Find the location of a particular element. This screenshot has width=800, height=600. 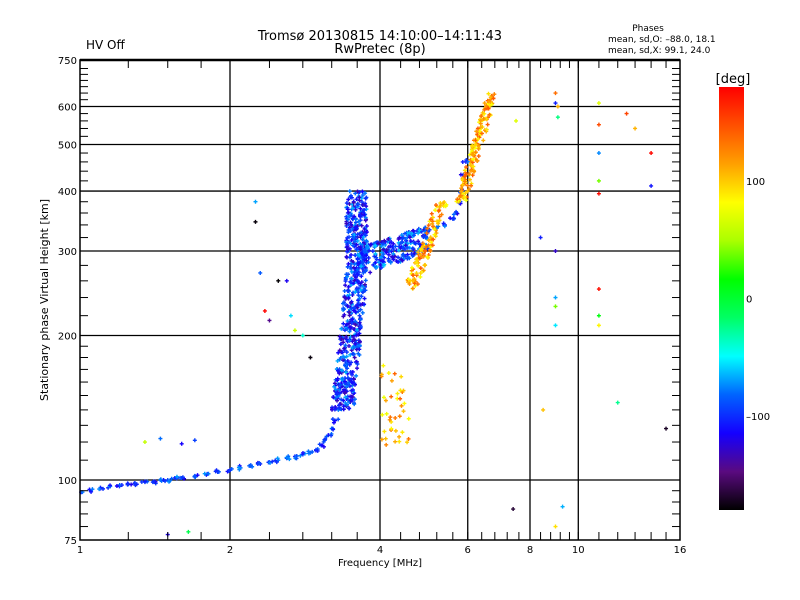

x-axis-label: Frequency [MHz] is located at coordinates (380, 563).